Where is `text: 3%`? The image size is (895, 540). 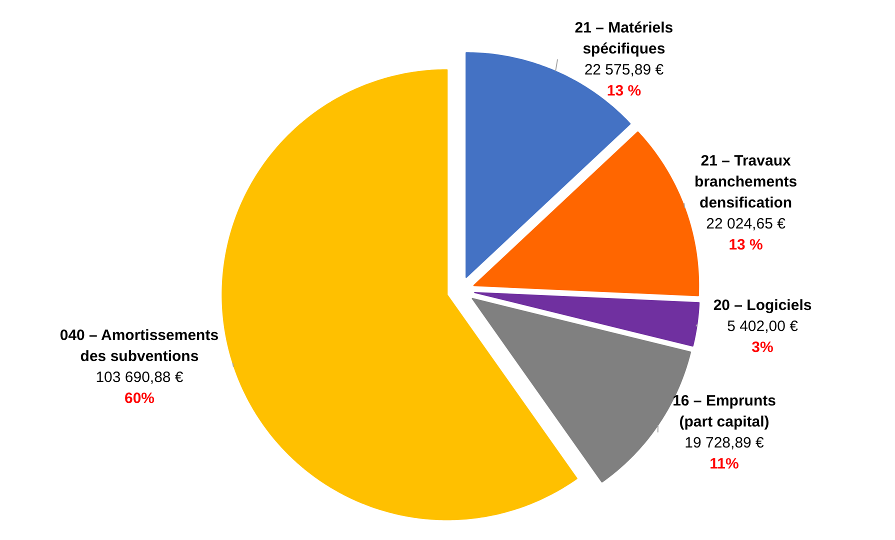
text: 3% is located at coordinates (763, 347).